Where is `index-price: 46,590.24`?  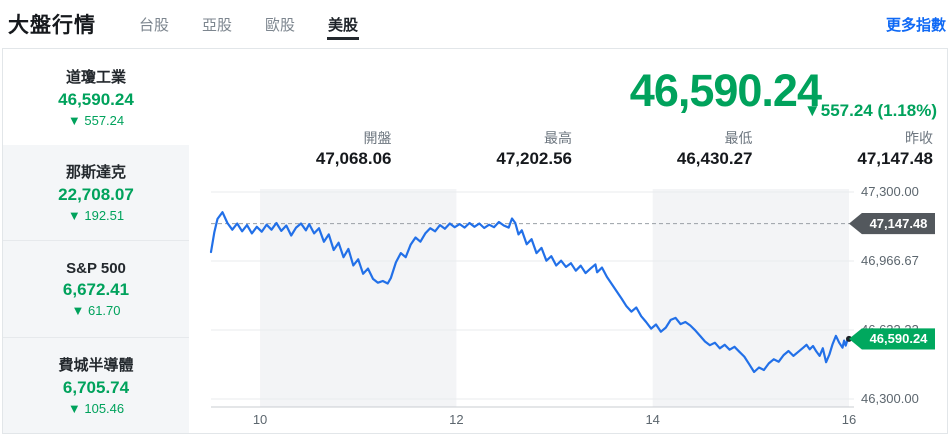 index-price: 46,590.24 is located at coordinates (96, 99).